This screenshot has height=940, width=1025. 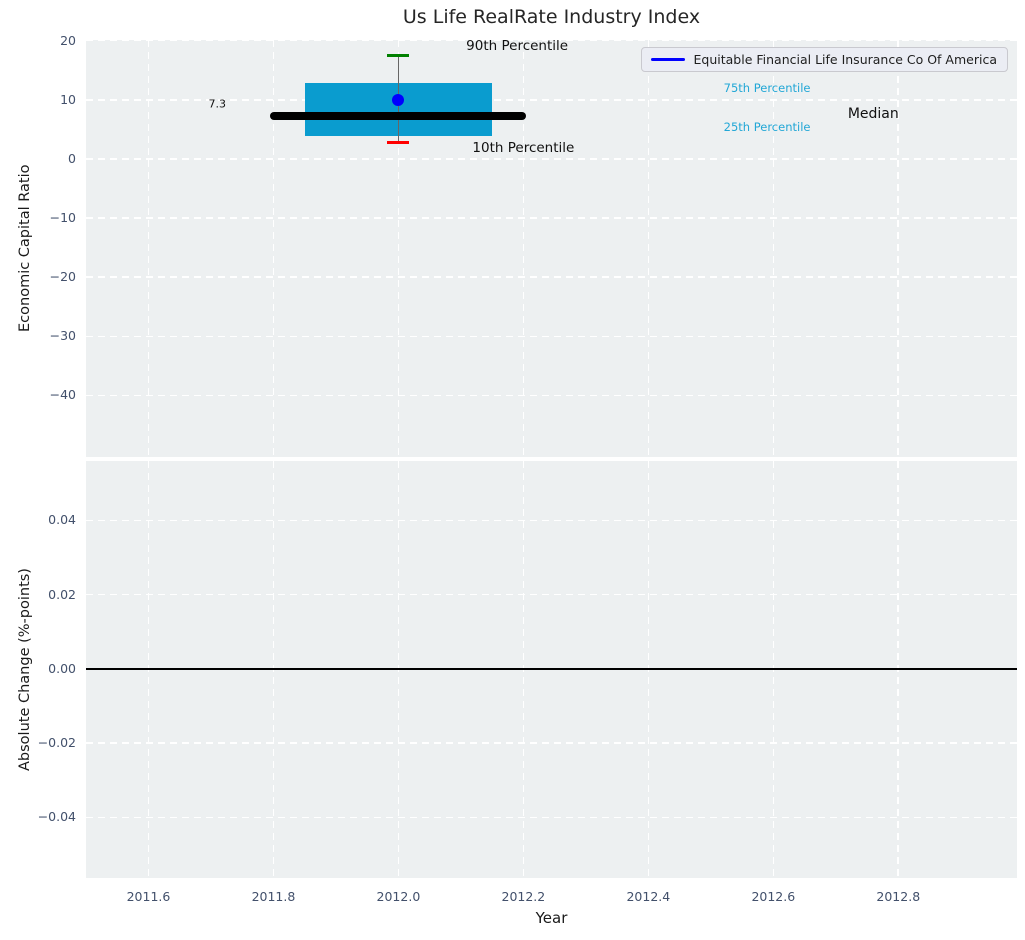 I want to click on annotation-10th-percentile: 10th Percentile, so click(x=523, y=148).